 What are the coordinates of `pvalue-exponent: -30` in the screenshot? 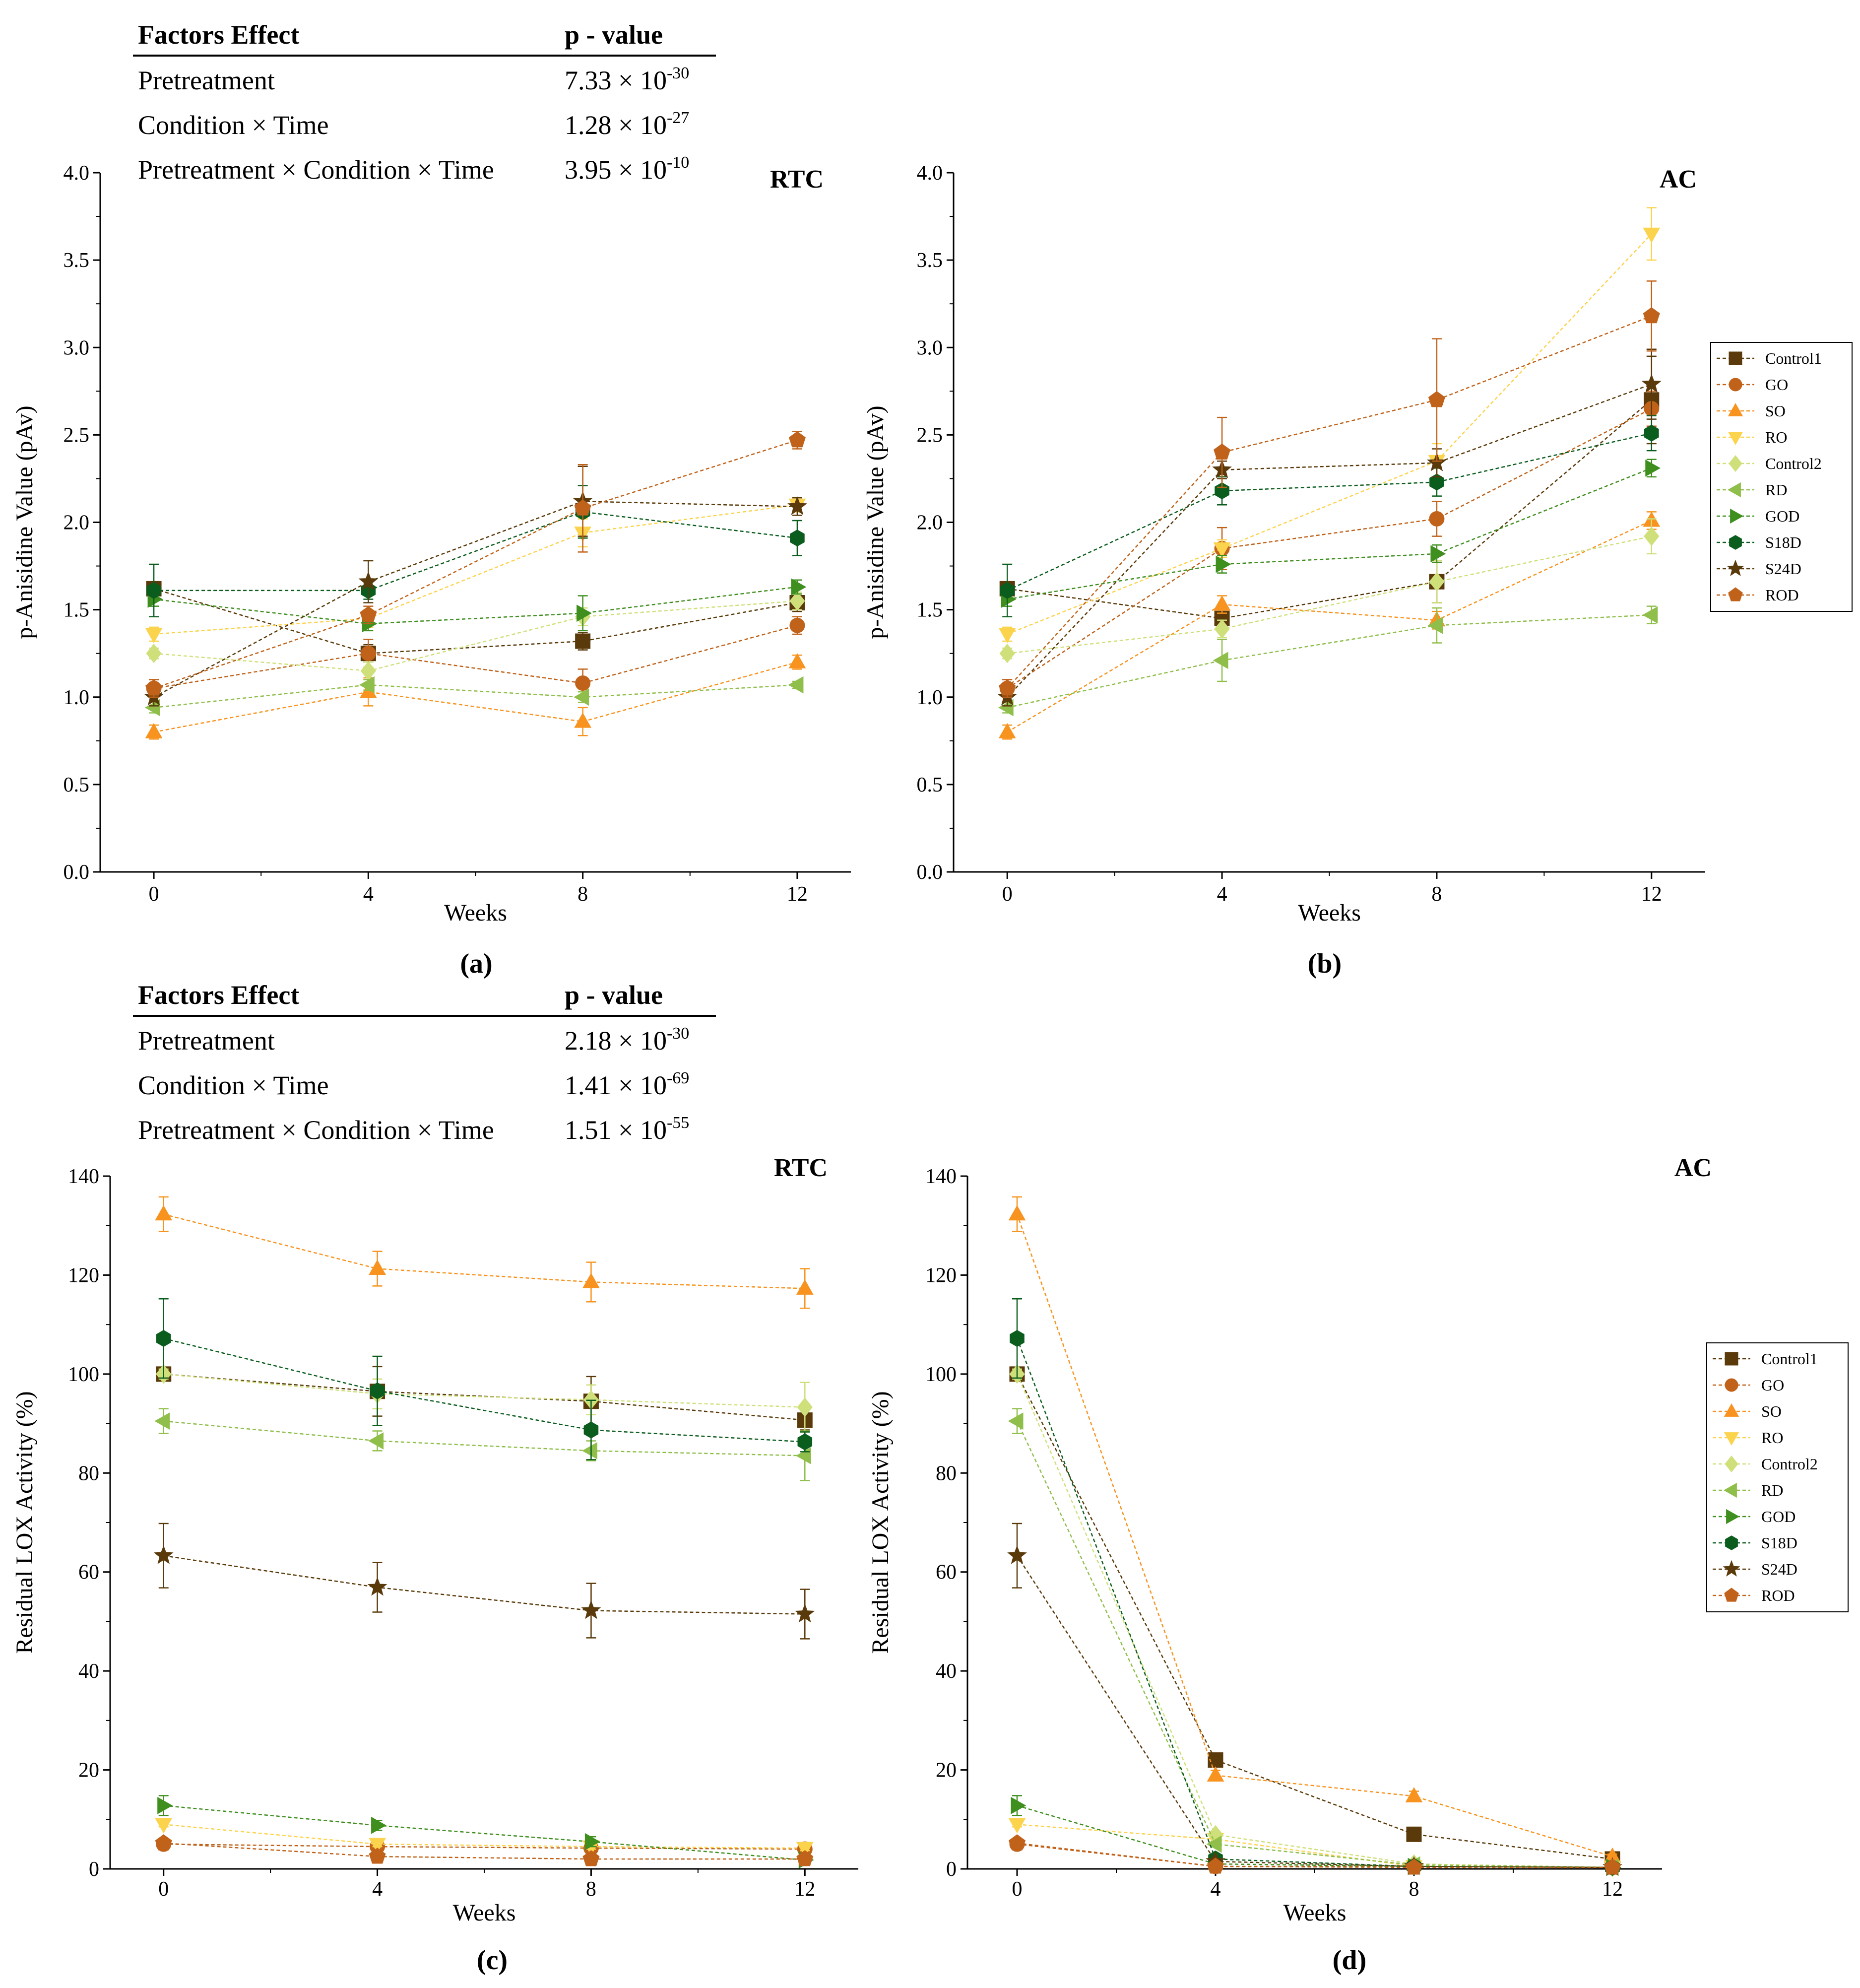 It's located at (678, 1033).